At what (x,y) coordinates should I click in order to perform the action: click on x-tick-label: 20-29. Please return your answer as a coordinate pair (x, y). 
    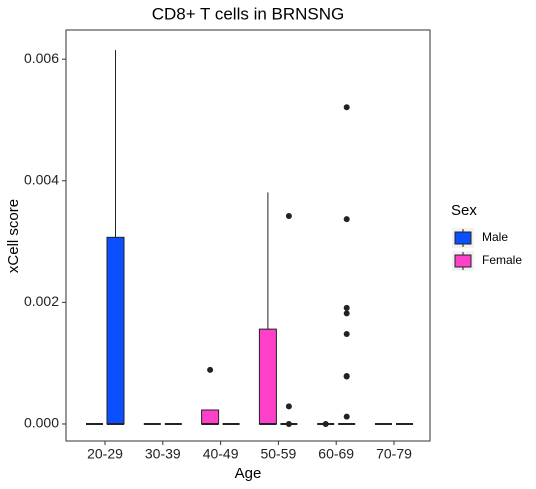
    Looking at the image, I should click on (105, 454).